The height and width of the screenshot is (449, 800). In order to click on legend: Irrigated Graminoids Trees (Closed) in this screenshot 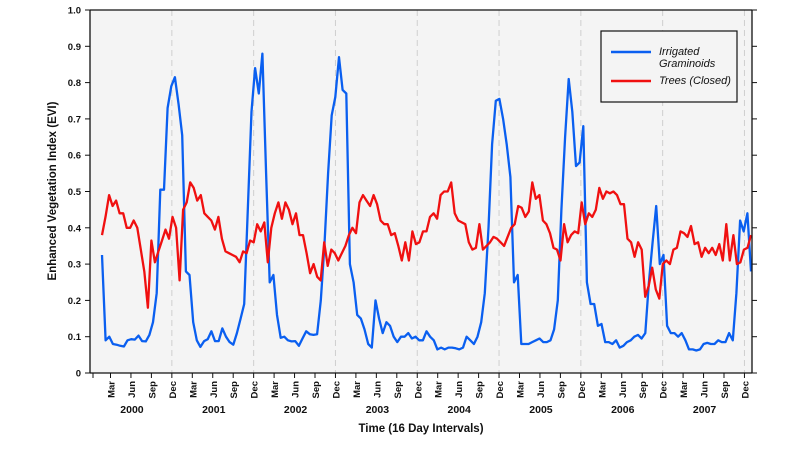, I will do `click(669, 66)`.